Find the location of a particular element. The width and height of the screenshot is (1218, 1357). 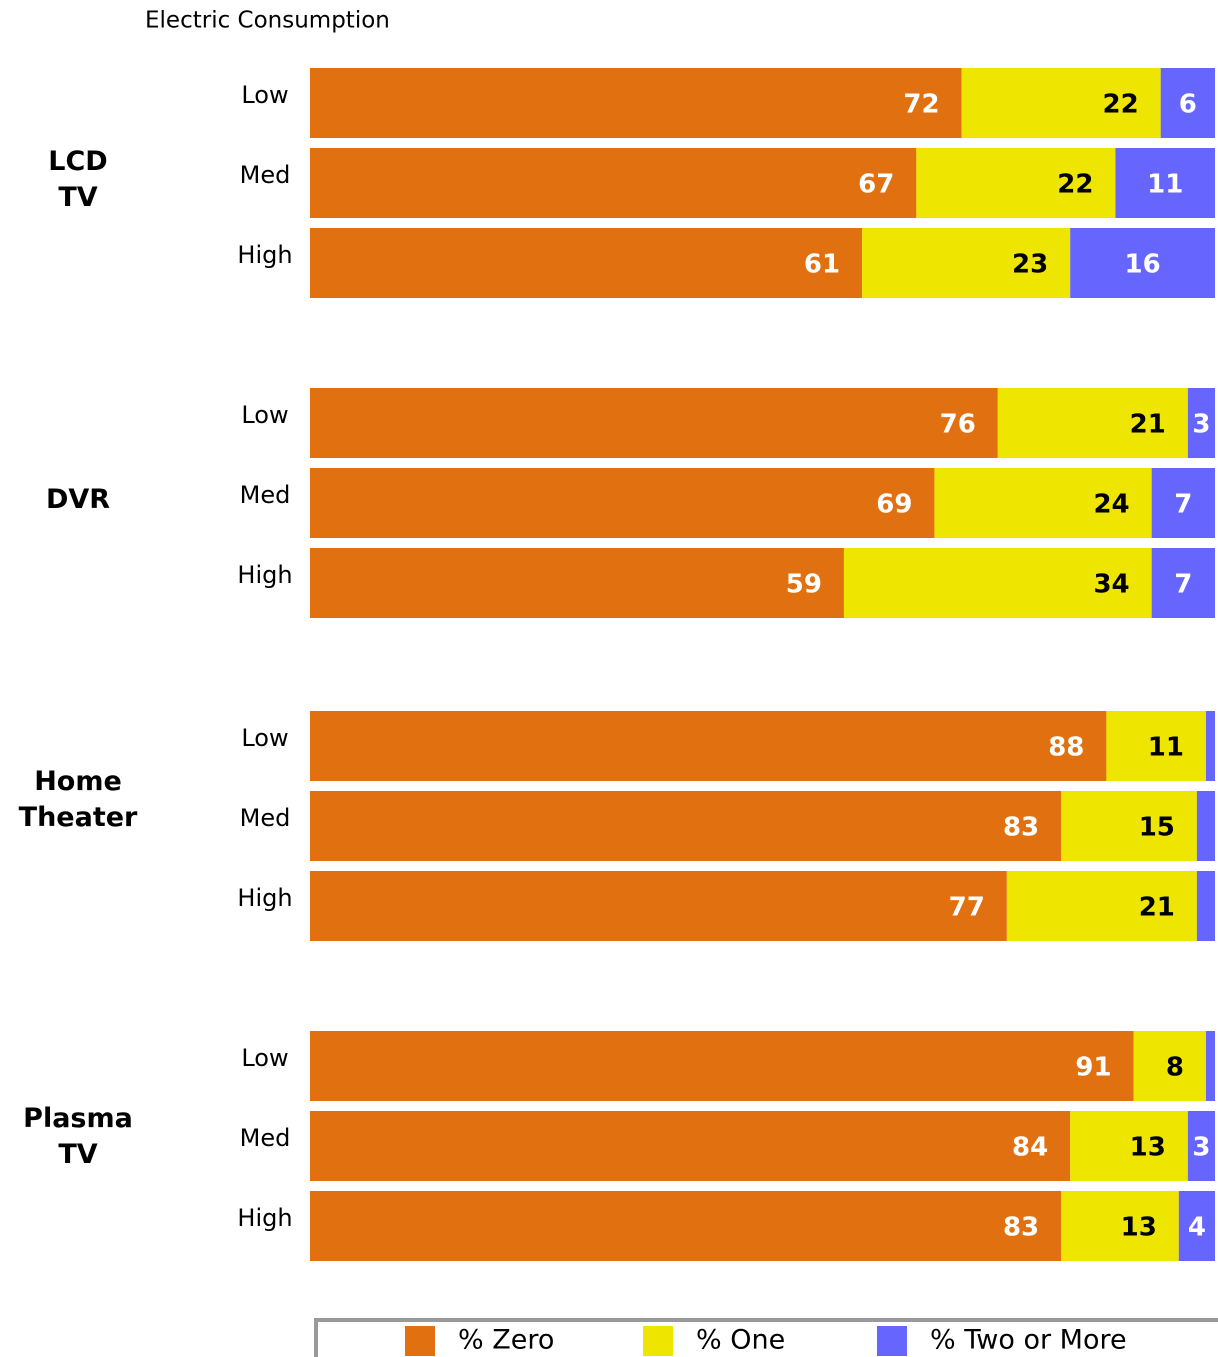

value-label: 15 is located at coordinates (1157, 828).